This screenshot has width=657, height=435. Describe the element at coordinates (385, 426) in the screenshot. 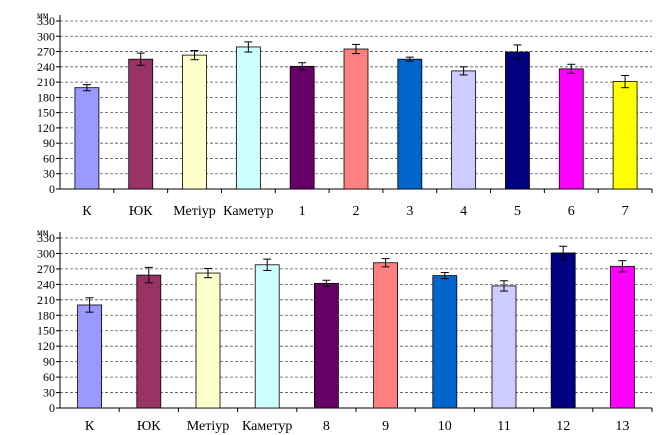

I see `category-label: 9` at that location.